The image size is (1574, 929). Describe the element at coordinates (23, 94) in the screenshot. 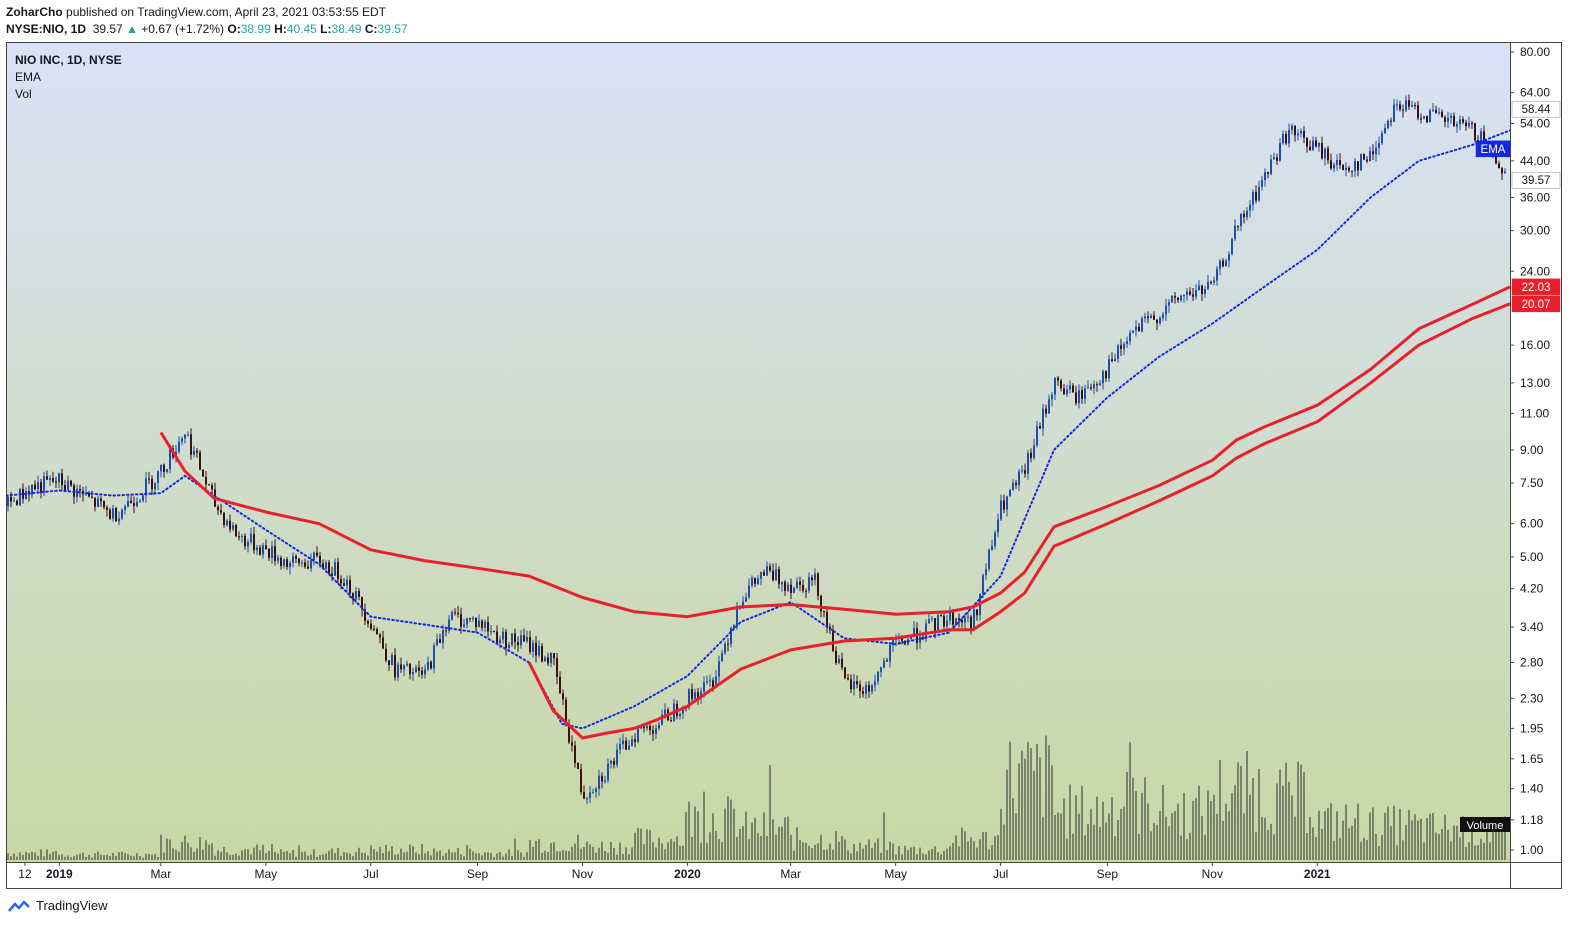

I see `legend-vol: Vol` at that location.